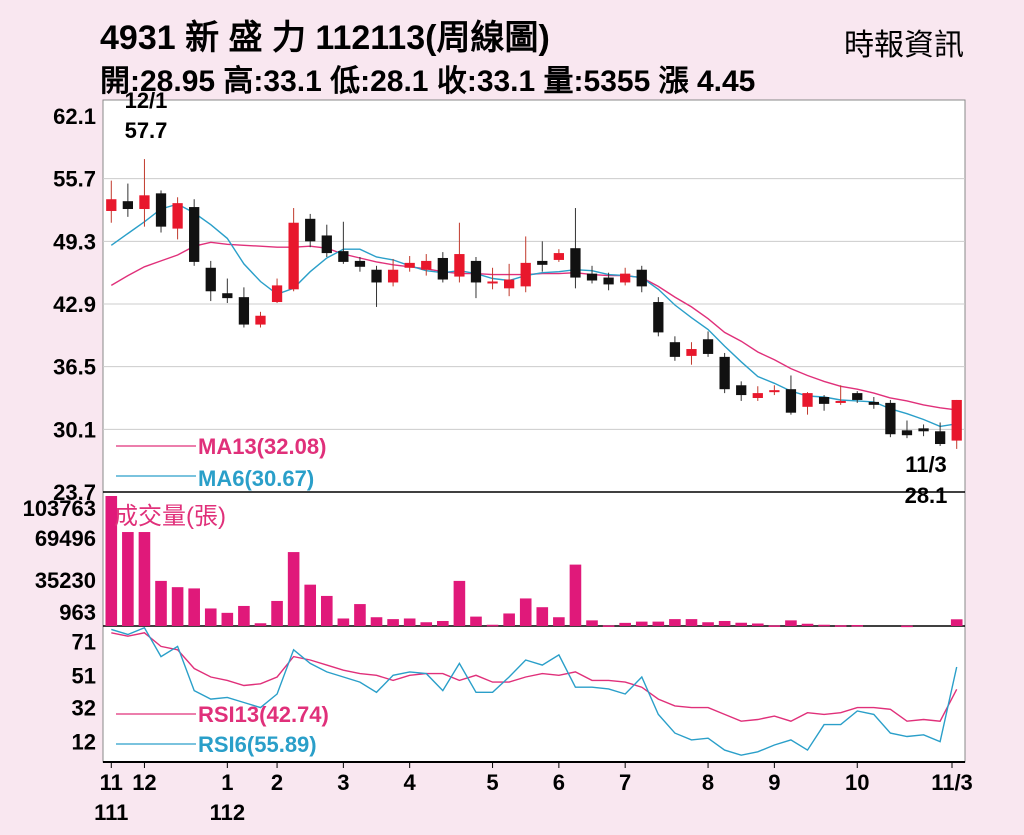 The width and height of the screenshot is (1024, 835). Describe the element at coordinates (74, 429) in the screenshot. I see `y-tick-label: 30.1` at that location.